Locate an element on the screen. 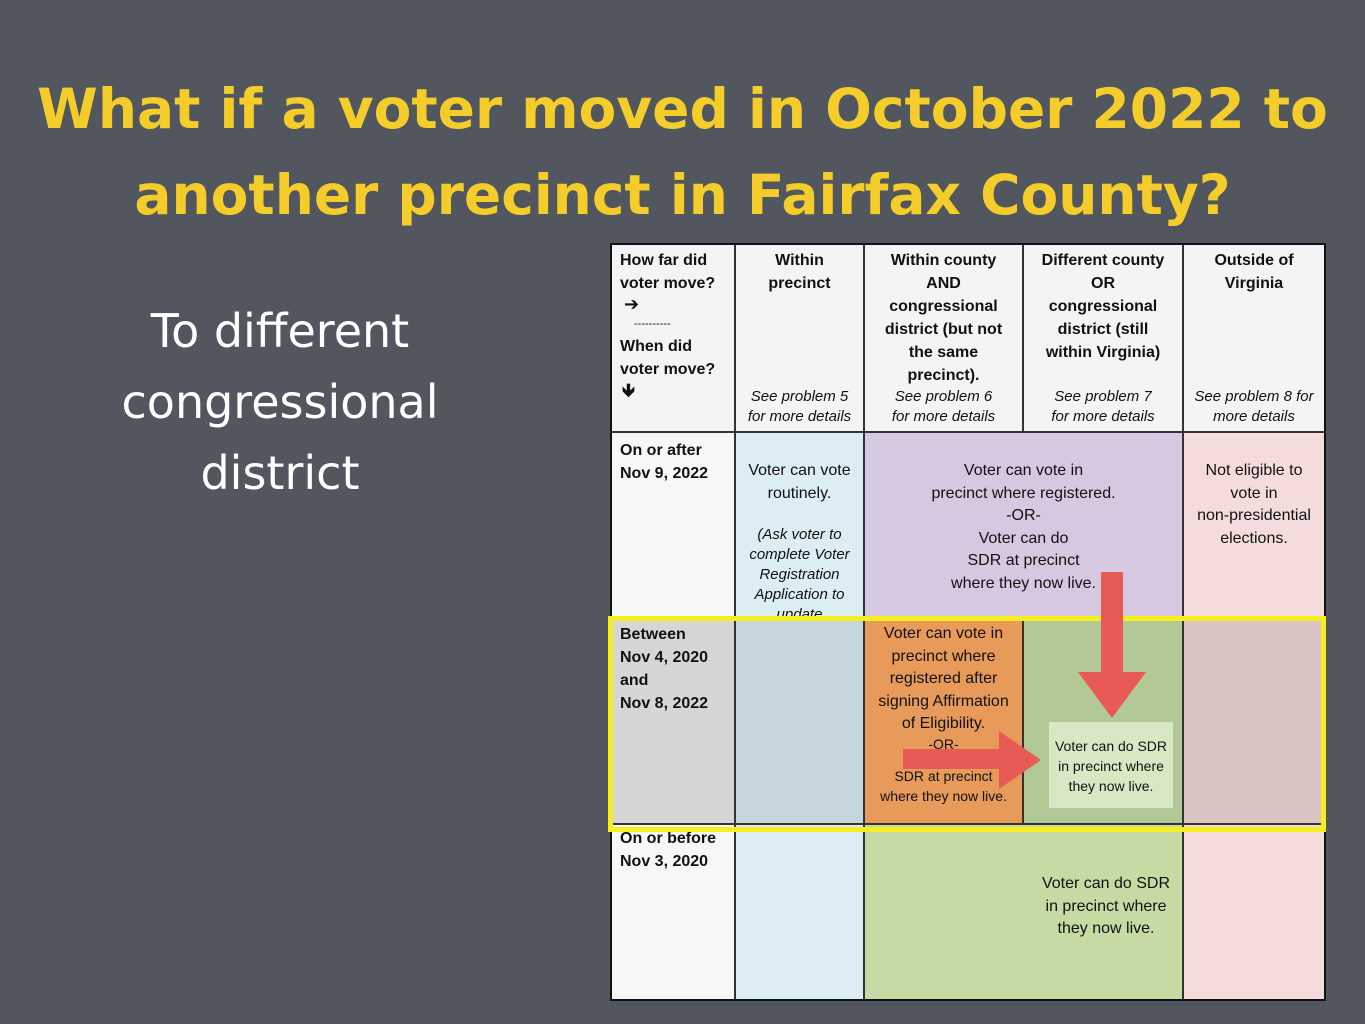 The width and height of the screenshot is (1365, 1024). column-note: See problem 5 for more details is located at coordinates (799, 406).